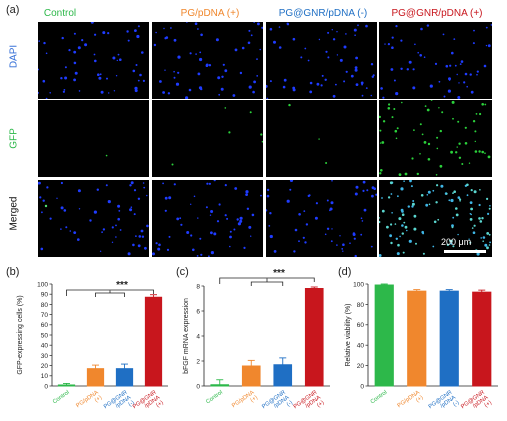 This screenshot has height=421, width=507. What do you see at coordinates (198, 286) in the screenshot?
I see `y-tick-label: 8` at bounding box center [198, 286].